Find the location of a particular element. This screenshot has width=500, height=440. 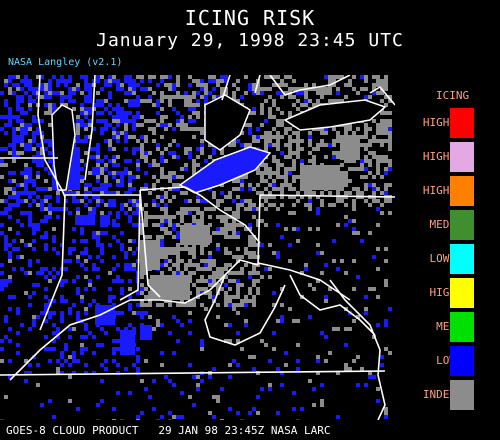

lake-huron is located at coordinates (227, 122).